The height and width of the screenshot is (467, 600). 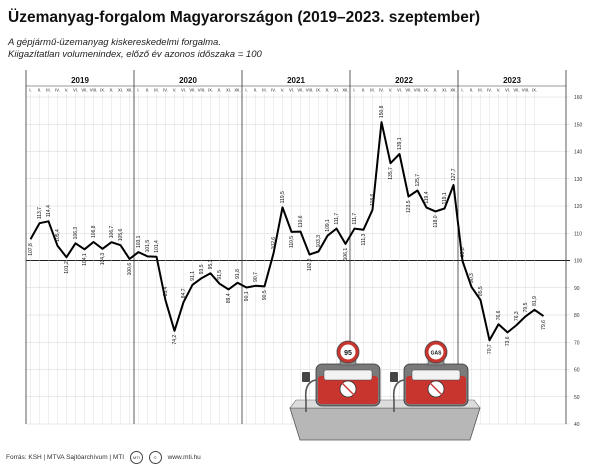 What do you see at coordinates (526, 307) in the screenshot?
I see `data-label: 79,5` at bounding box center [526, 307].